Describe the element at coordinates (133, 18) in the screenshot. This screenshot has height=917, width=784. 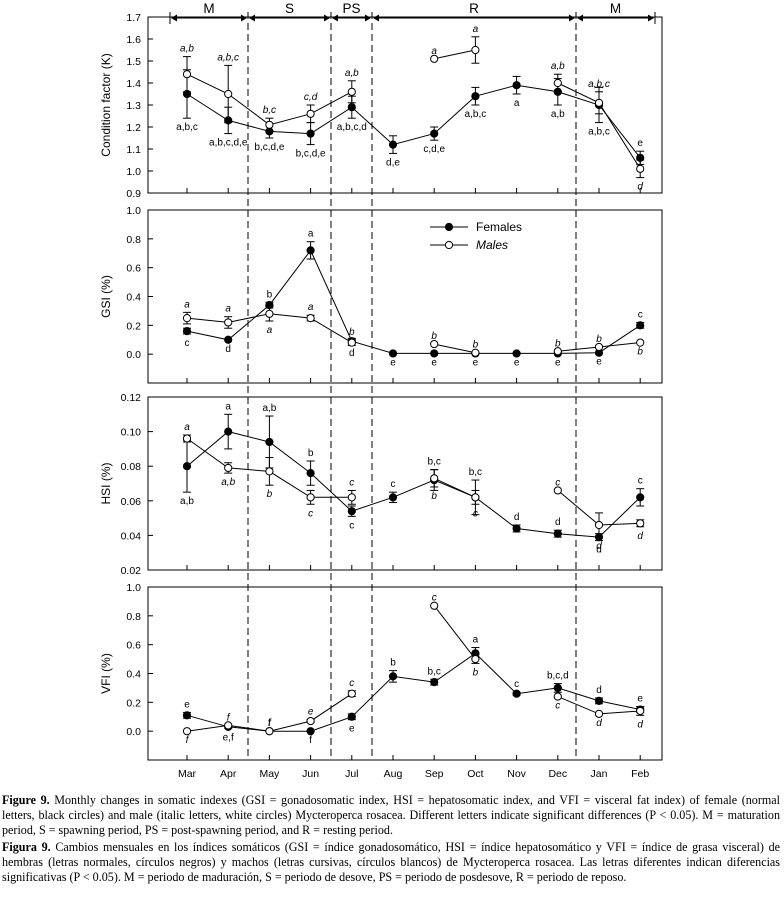
I see `y-tick-label: 1.7` at that location.